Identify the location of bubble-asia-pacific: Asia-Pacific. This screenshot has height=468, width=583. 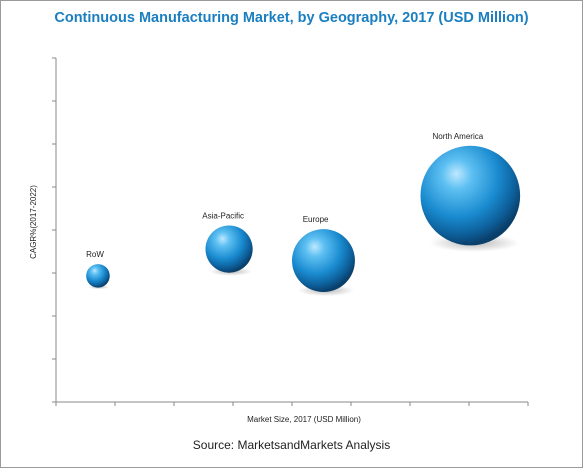
(227, 244).